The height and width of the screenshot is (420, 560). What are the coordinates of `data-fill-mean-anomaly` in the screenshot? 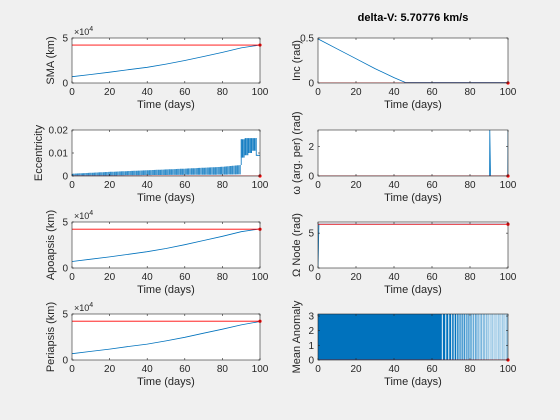 It's located at (379, 337).